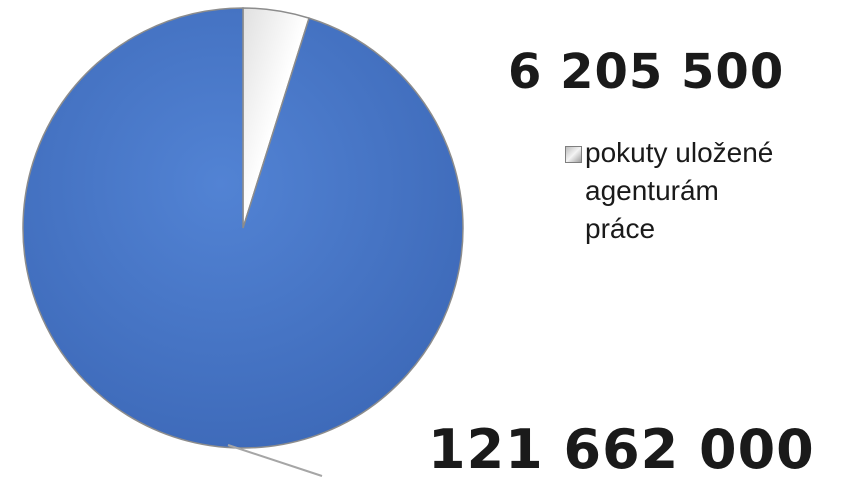  What do you see at coordinates (573, 154) in the screenshot?
I see `legend-swatch` at bounding box center [573, 154].